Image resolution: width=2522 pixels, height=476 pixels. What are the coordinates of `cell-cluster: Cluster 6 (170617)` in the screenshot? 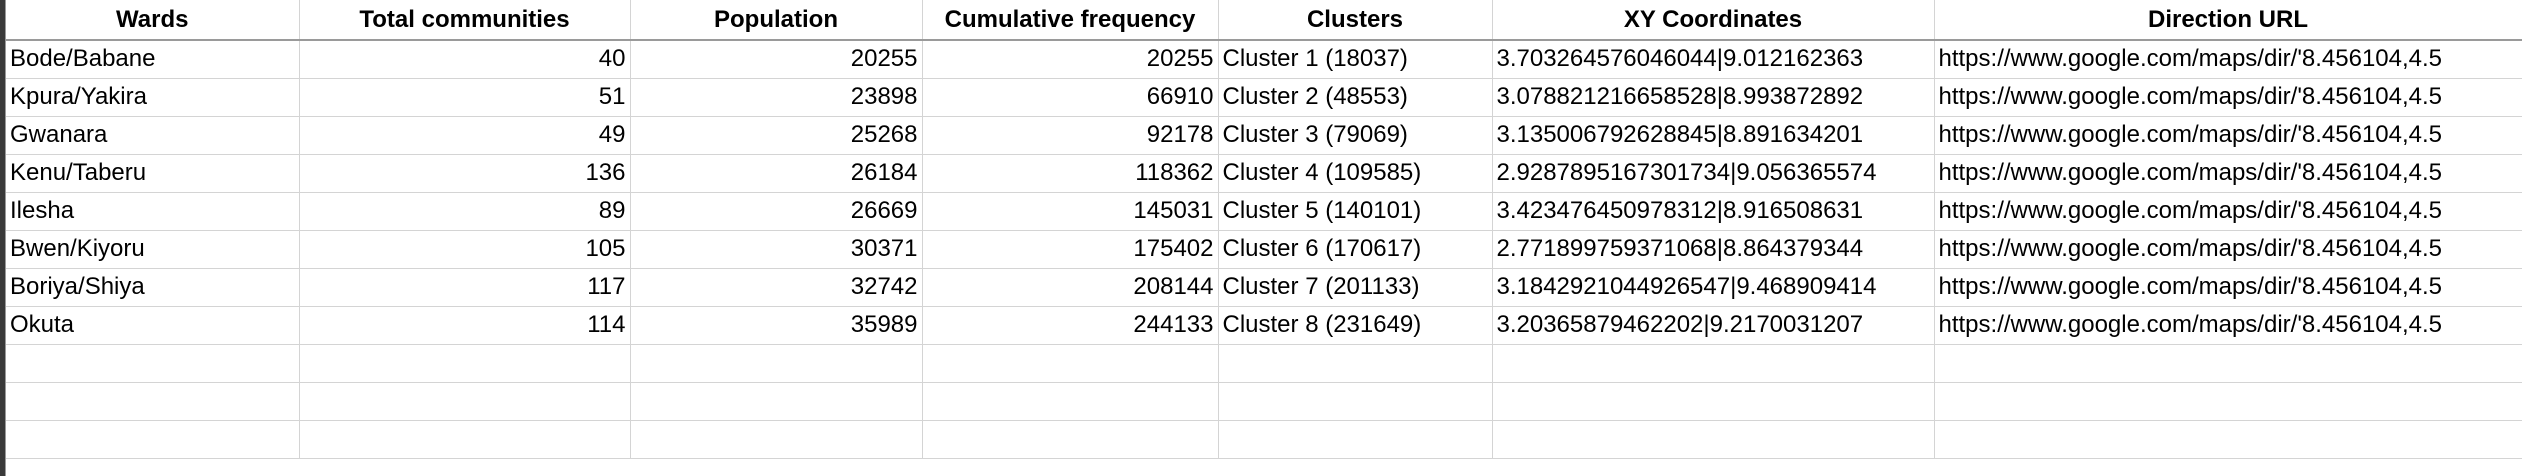 It's located at (1355, 249).